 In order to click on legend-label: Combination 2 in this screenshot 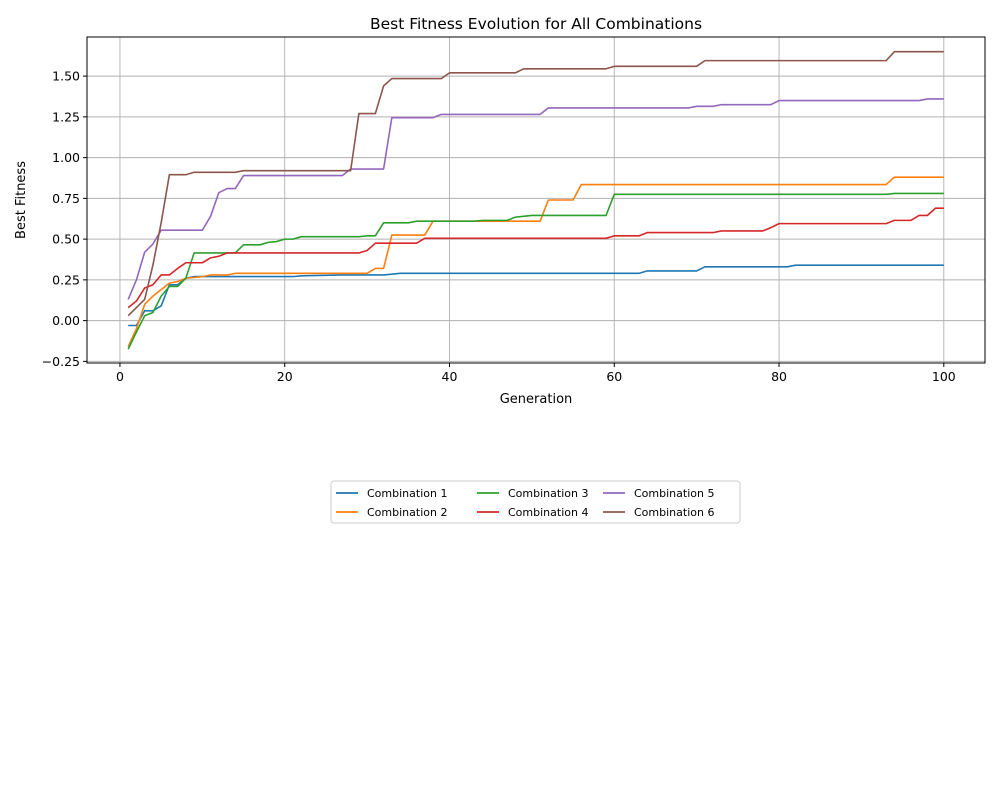, I will do `click(407, 512)`.